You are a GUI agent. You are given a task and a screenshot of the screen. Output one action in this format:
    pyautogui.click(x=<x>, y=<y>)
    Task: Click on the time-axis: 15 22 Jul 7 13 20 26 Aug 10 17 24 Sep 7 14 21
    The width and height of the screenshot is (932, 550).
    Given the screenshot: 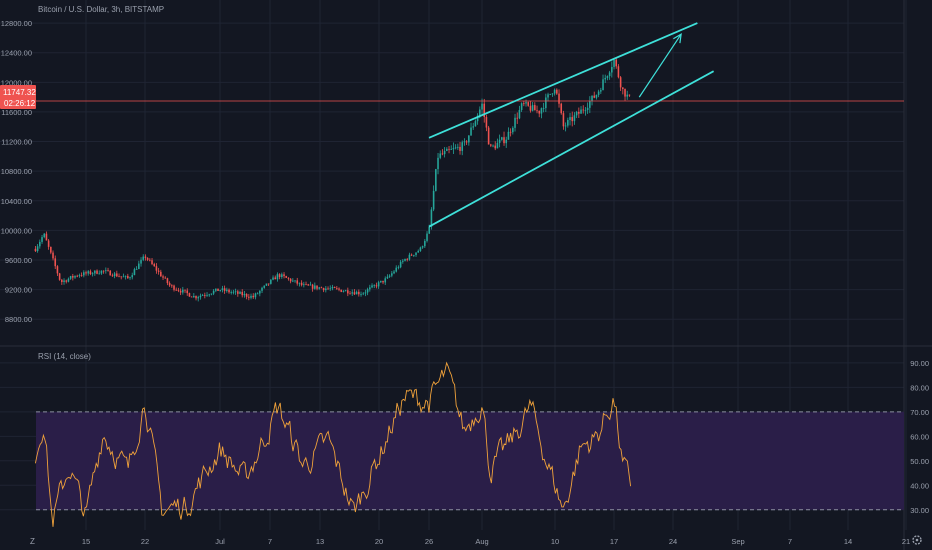 What is the action you would take?
    pyautogui.click(x=496, y=541)
    